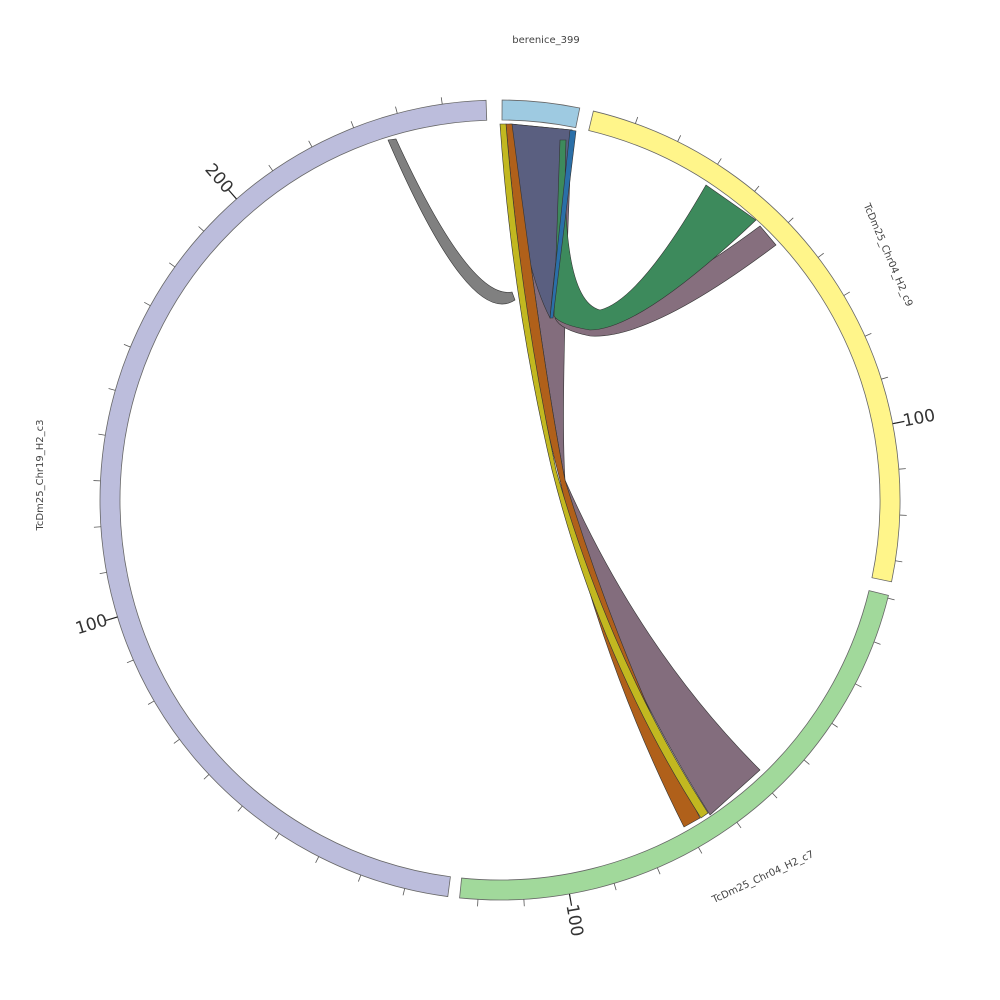 This screenshot has width=1000, height=1000. Describe the element at coordinates (219, 179) in the screenshot. I see `tick-label: 200` at that location.